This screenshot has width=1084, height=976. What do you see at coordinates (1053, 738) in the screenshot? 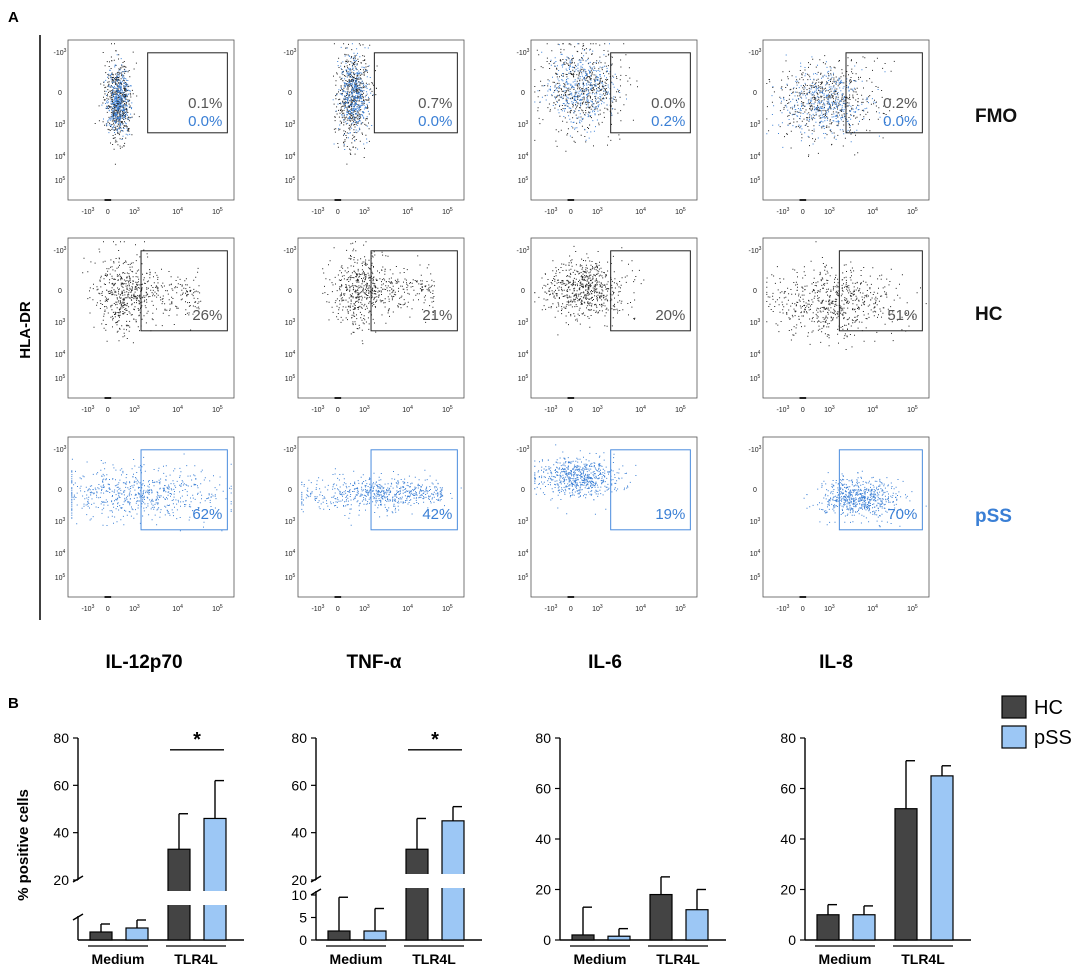
I see `legend-label-pss: pSS` at bounding box center [1053, 738].